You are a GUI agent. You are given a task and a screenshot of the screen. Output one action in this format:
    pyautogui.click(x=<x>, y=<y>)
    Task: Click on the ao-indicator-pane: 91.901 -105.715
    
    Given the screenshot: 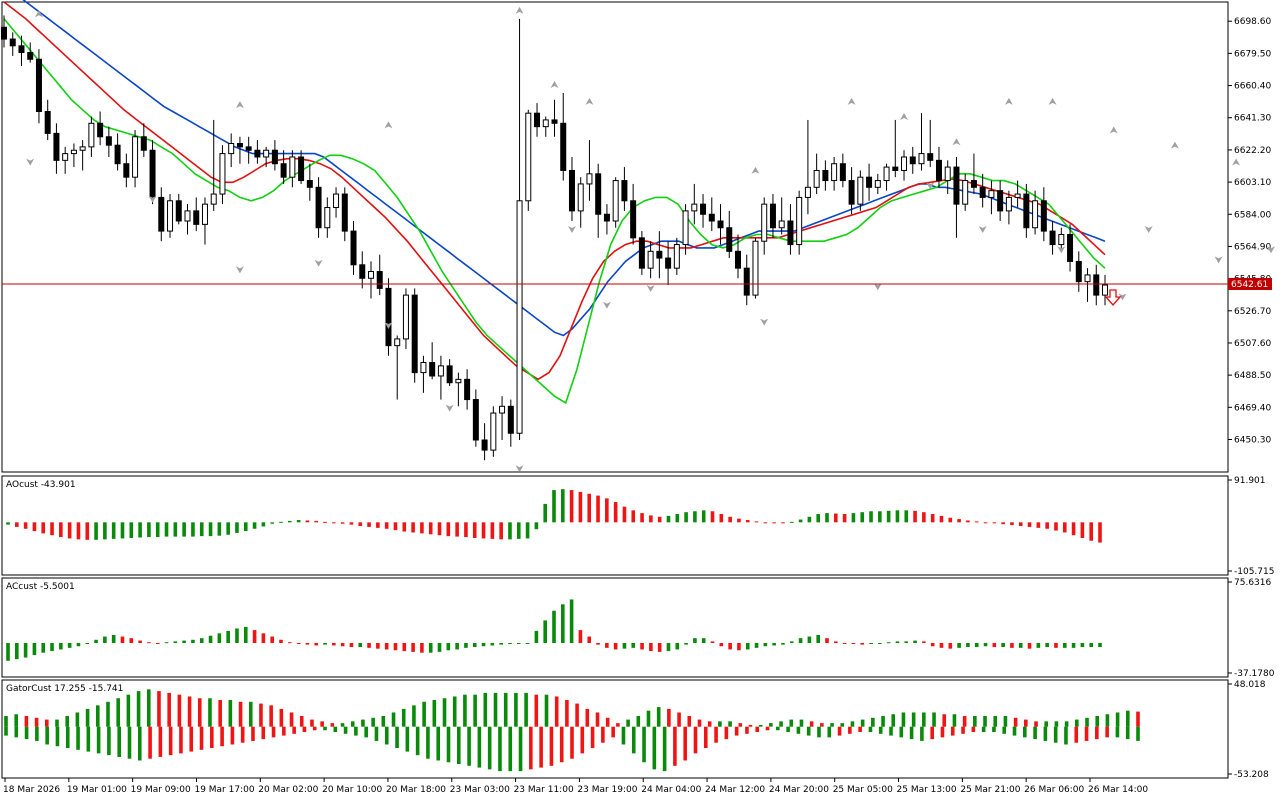 What is the action you would take?
    pyautogui.click(x=637, y=526)
    